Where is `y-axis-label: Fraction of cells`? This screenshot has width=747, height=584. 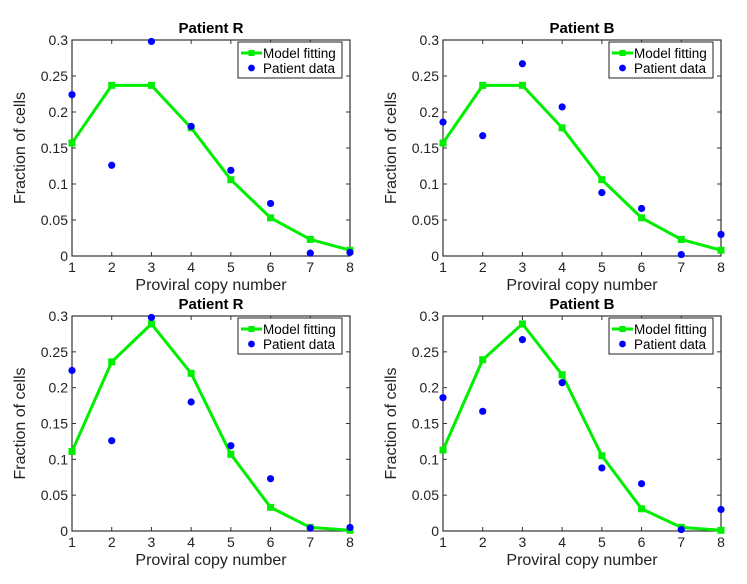 y-axis-label: Fraction of cells is located at coordinates (391, 148).